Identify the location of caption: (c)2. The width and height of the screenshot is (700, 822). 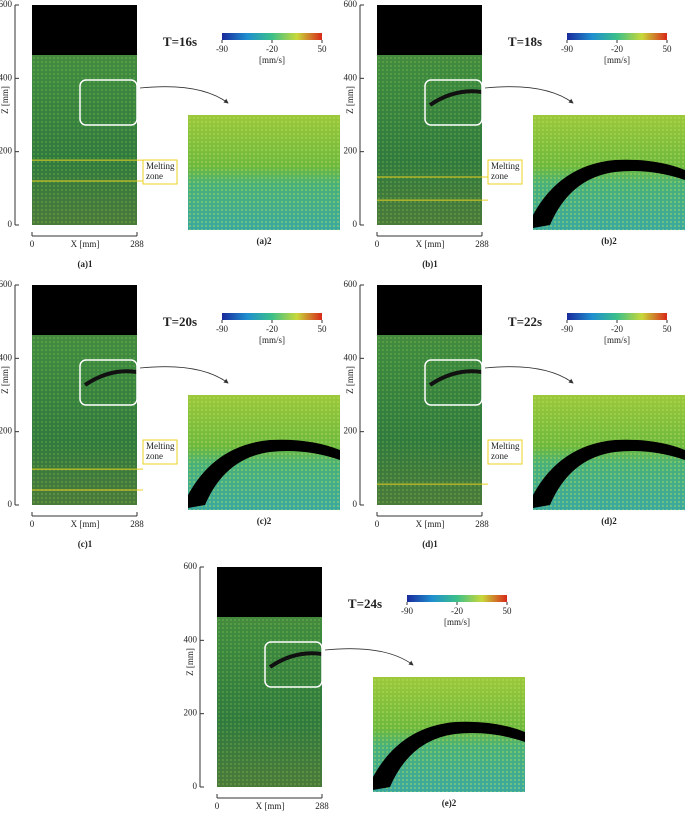
(264, 521).